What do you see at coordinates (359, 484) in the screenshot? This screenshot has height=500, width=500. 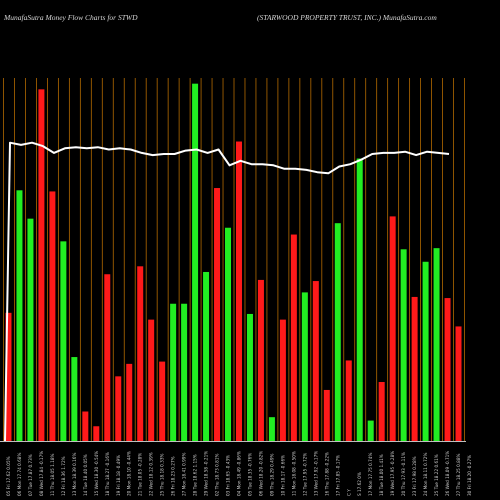 I see `x-tick-label: S 17.62 0%` at bounding box center [359, 484].